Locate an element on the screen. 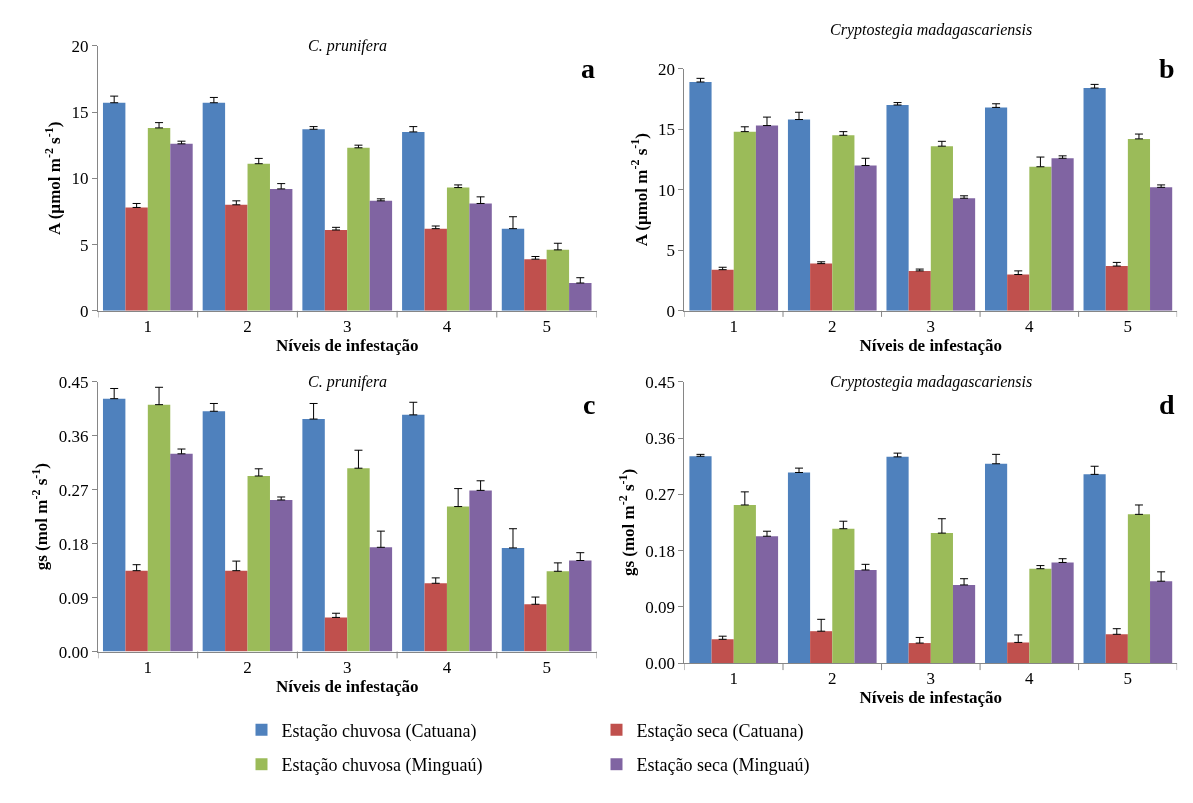 This screenshot has width=1193, height=803. annotation: b is located at coordinates (1167, 68).